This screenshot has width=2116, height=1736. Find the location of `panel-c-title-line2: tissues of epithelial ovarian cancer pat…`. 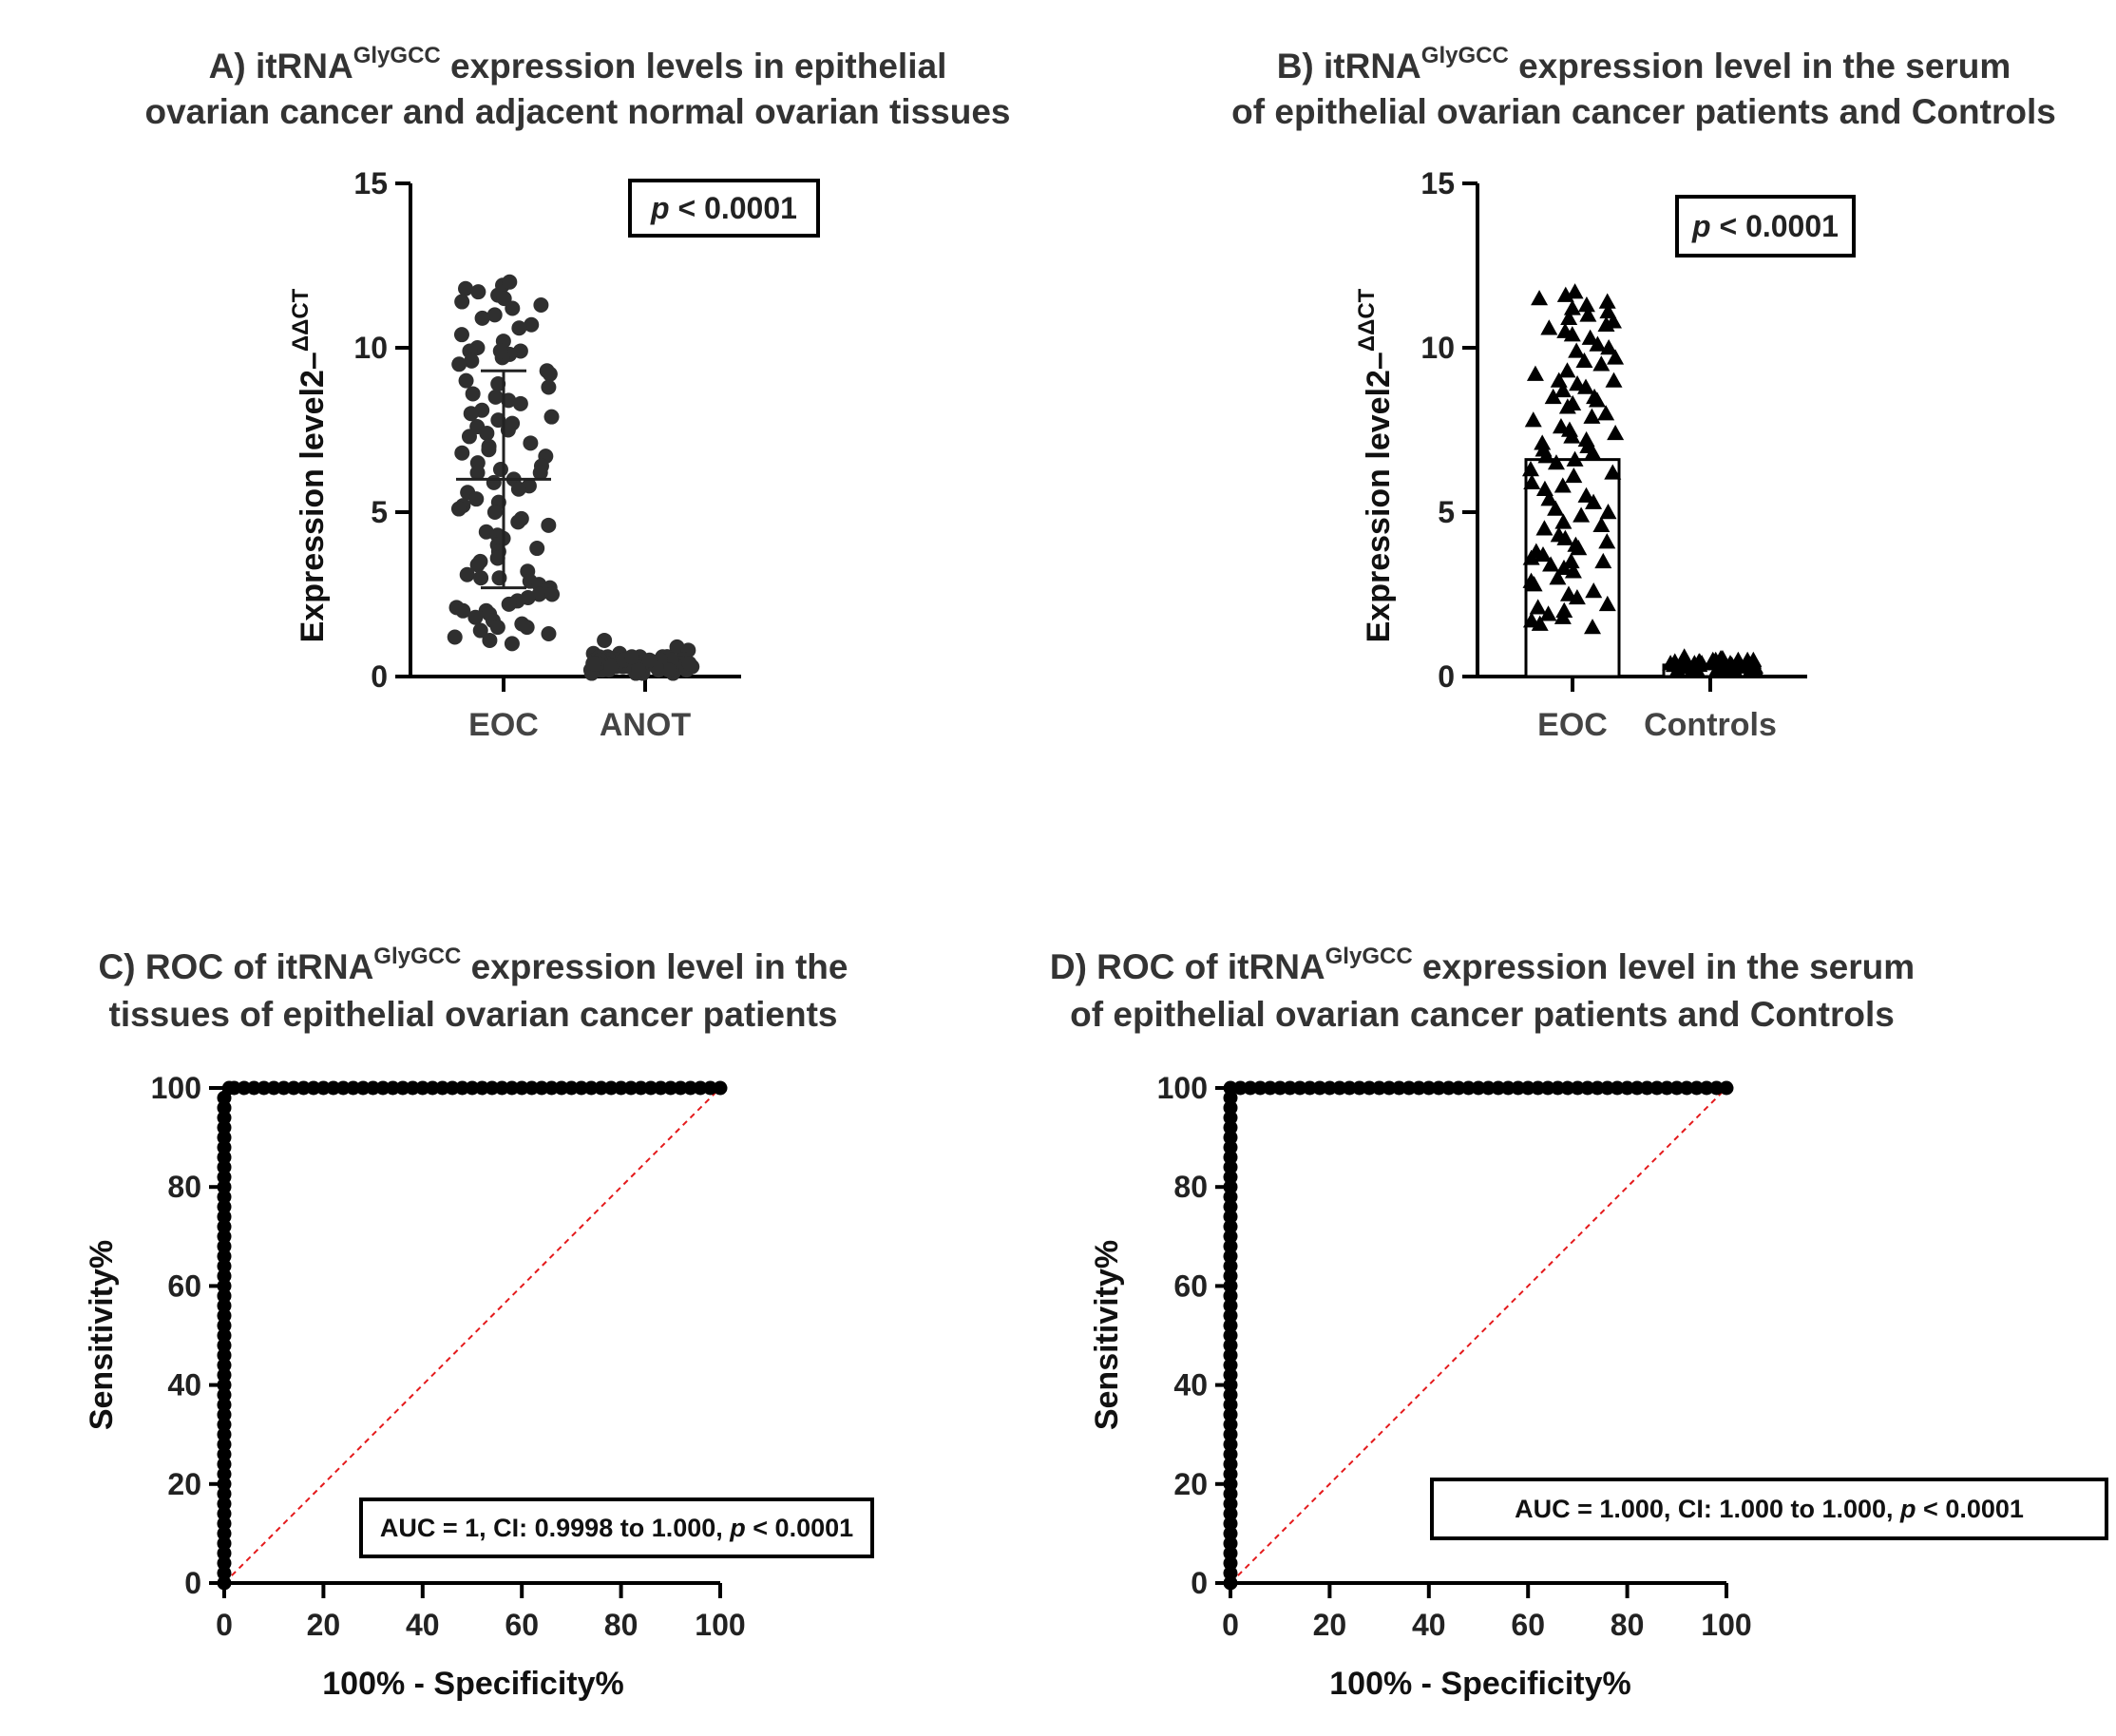

panel-c-title-line2: tissues of epithelial ovarian cancer pat… is located at coordinates (473, 1014).